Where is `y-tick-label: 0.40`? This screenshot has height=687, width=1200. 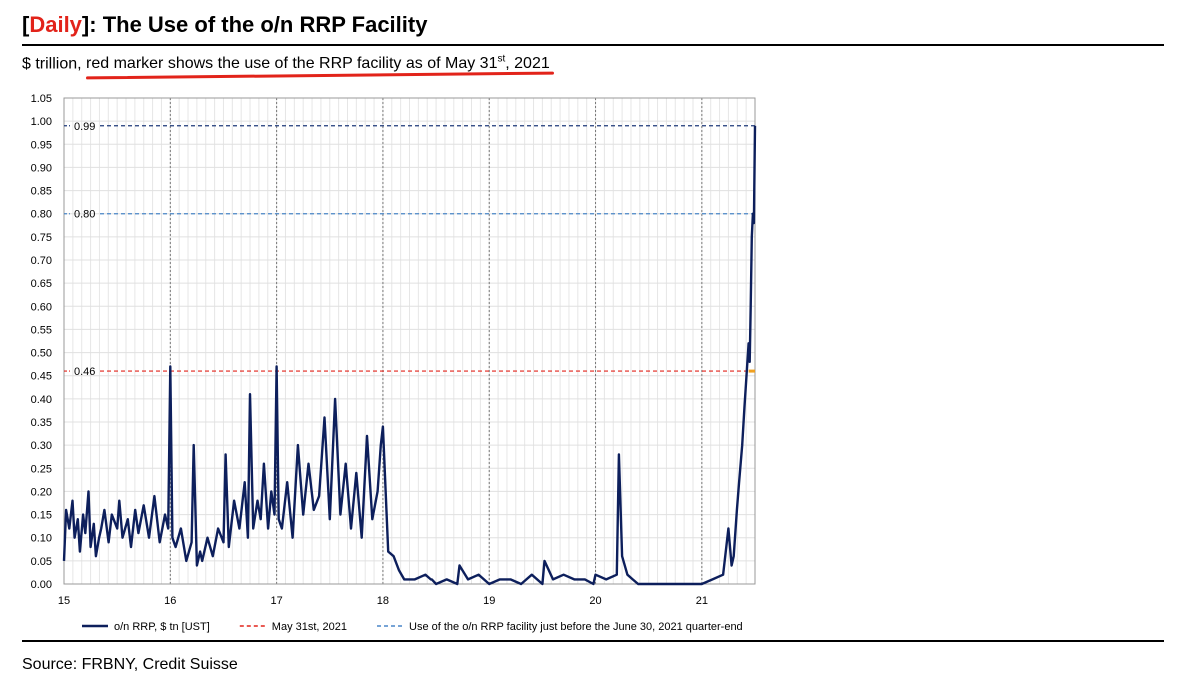
y-tick-label: 0.40 is located at coordinates (41, 400).